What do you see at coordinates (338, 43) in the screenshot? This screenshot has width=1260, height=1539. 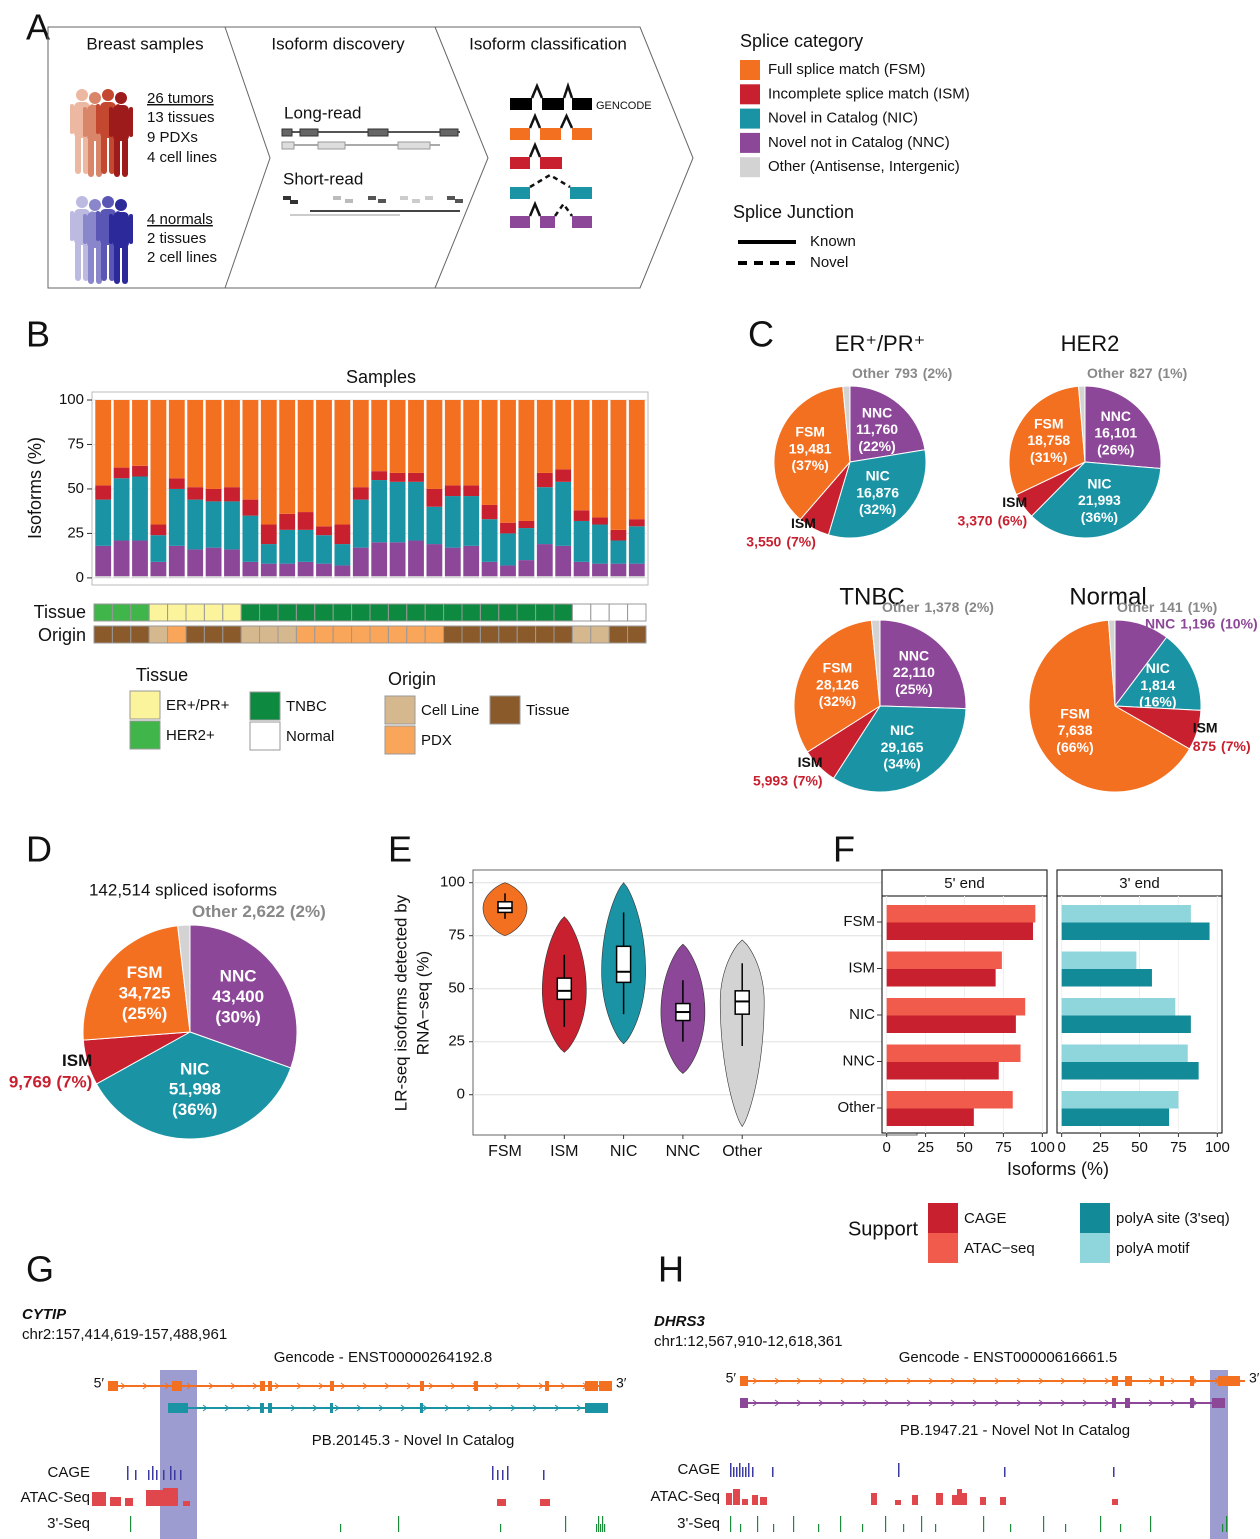 I see `step-title: Isoform discovery` at bounding box center [338, 43].